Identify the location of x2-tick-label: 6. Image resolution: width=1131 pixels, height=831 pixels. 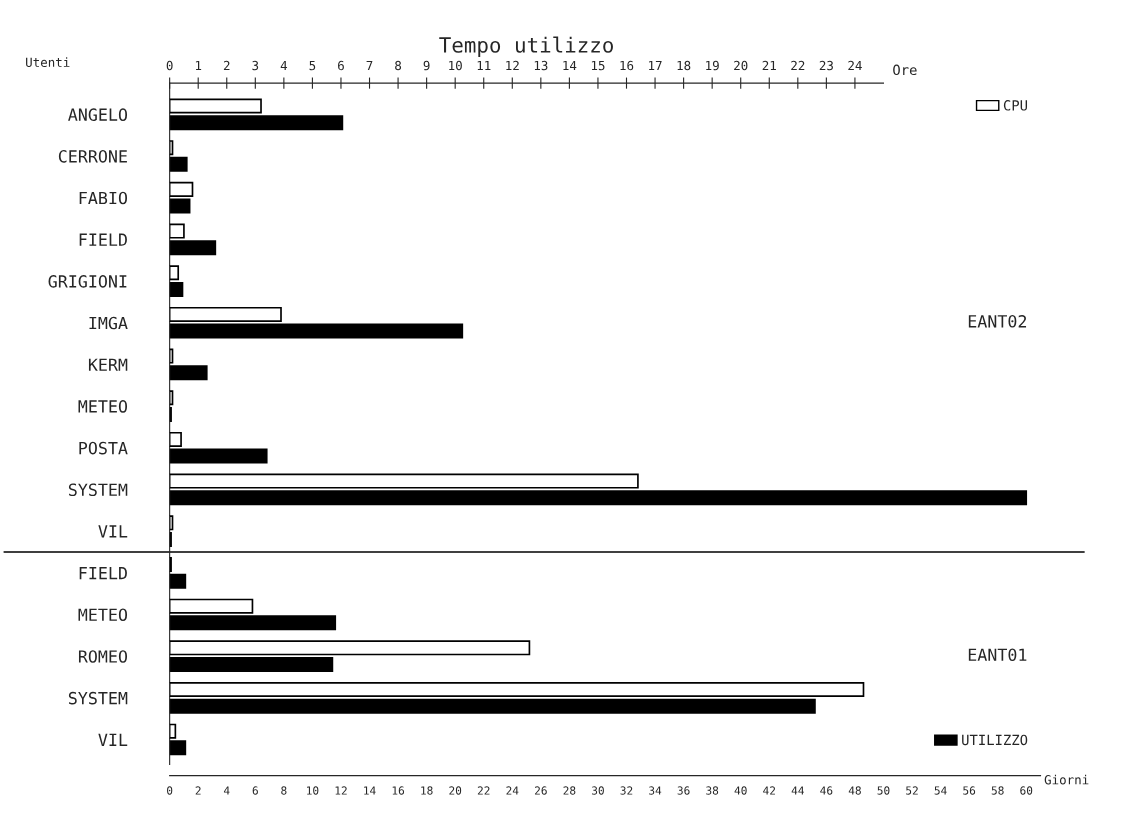
(341, 65).